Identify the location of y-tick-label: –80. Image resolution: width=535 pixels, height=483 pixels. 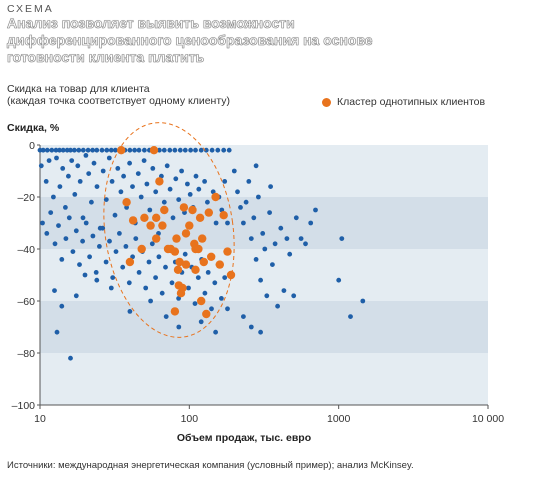
(26, 354).